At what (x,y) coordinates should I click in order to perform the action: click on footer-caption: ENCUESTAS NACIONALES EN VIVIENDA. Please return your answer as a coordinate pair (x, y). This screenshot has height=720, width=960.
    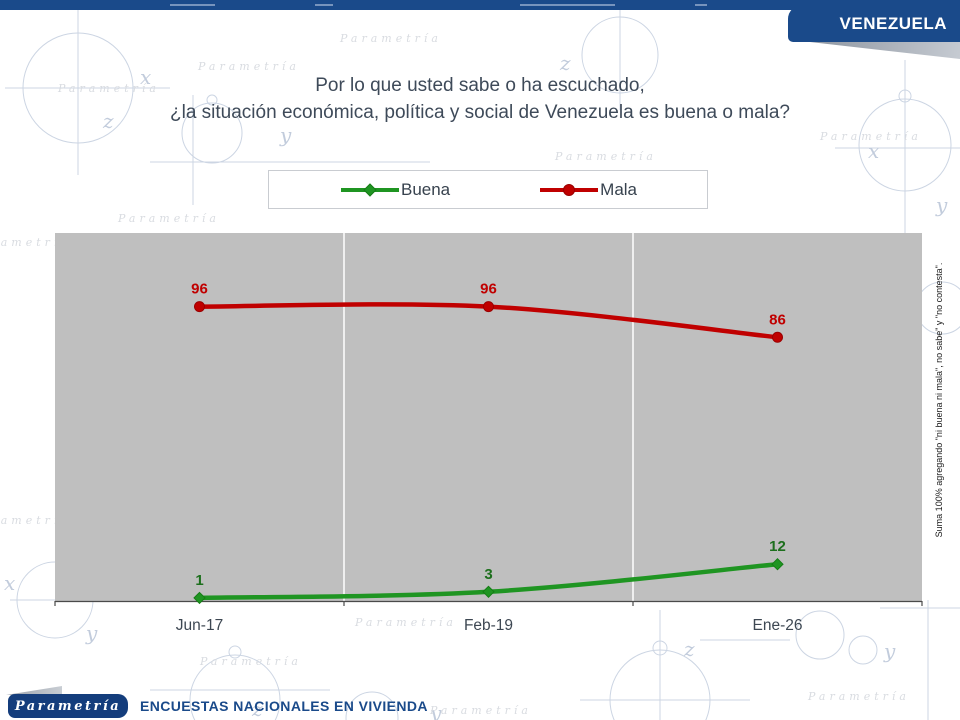
    Looking at the image, I should click on (284, 706).